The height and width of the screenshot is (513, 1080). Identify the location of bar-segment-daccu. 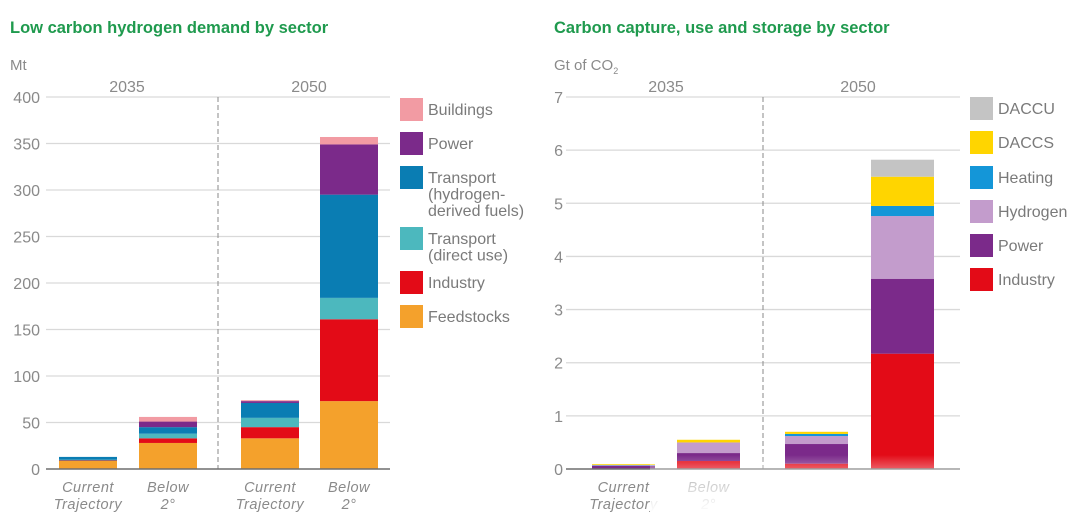
(902, 168).